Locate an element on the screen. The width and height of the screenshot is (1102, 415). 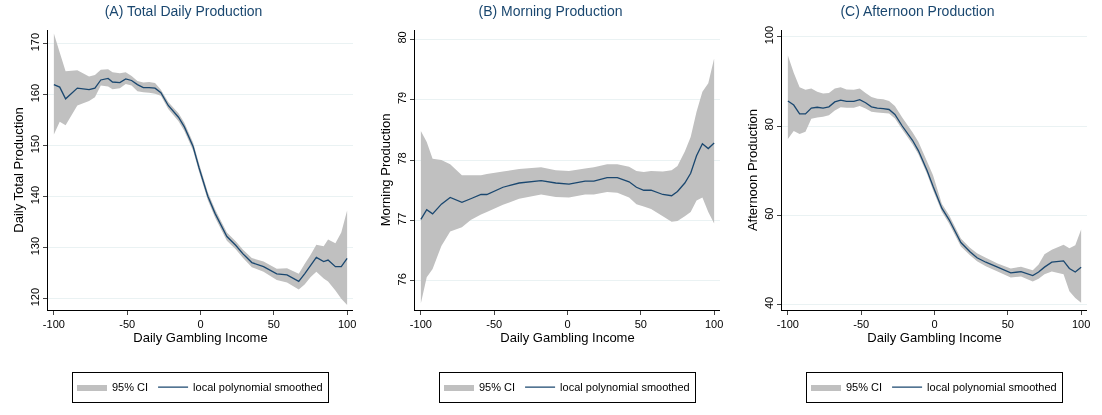
y-tick-label: 130 is located at coordinates (34, 246).